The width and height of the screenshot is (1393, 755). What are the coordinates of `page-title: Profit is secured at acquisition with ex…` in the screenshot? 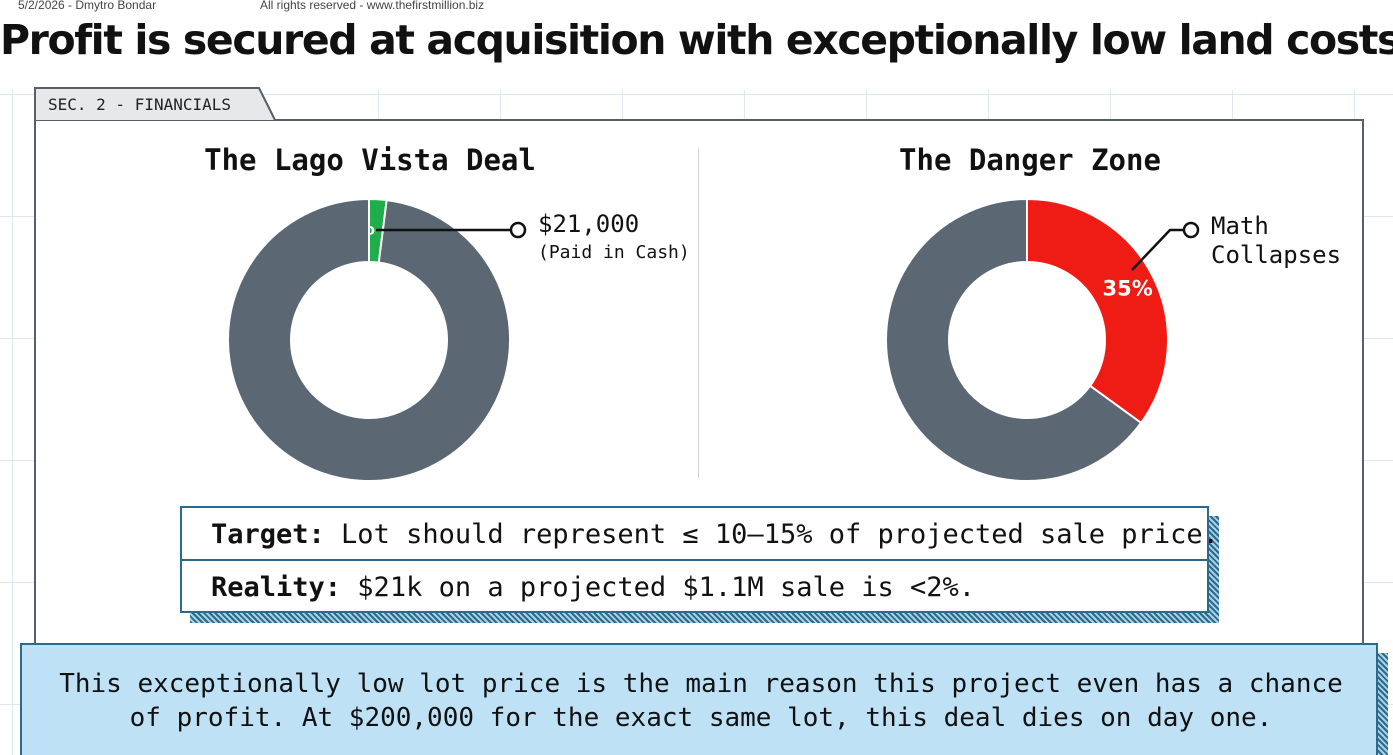 It's located at (696, 40).